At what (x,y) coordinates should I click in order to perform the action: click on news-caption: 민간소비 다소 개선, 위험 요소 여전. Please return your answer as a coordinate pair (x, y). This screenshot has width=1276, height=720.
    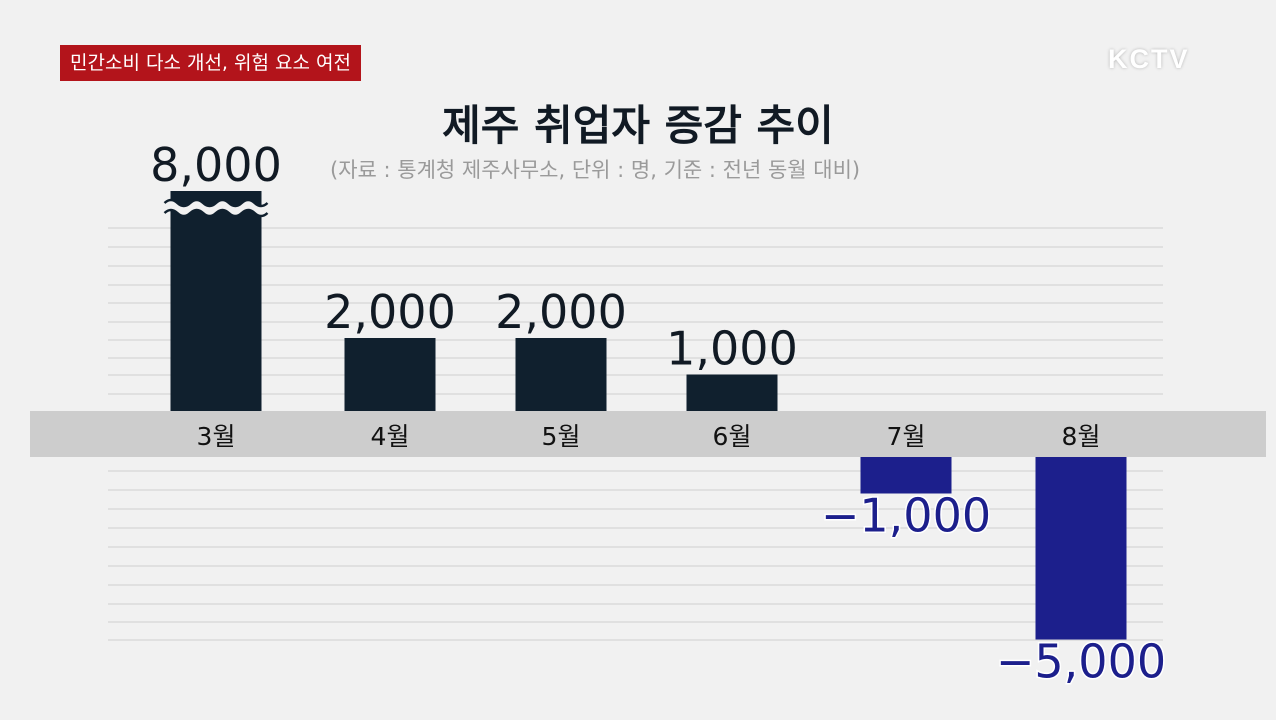
    Looking at the image, I should click on (210, 63).